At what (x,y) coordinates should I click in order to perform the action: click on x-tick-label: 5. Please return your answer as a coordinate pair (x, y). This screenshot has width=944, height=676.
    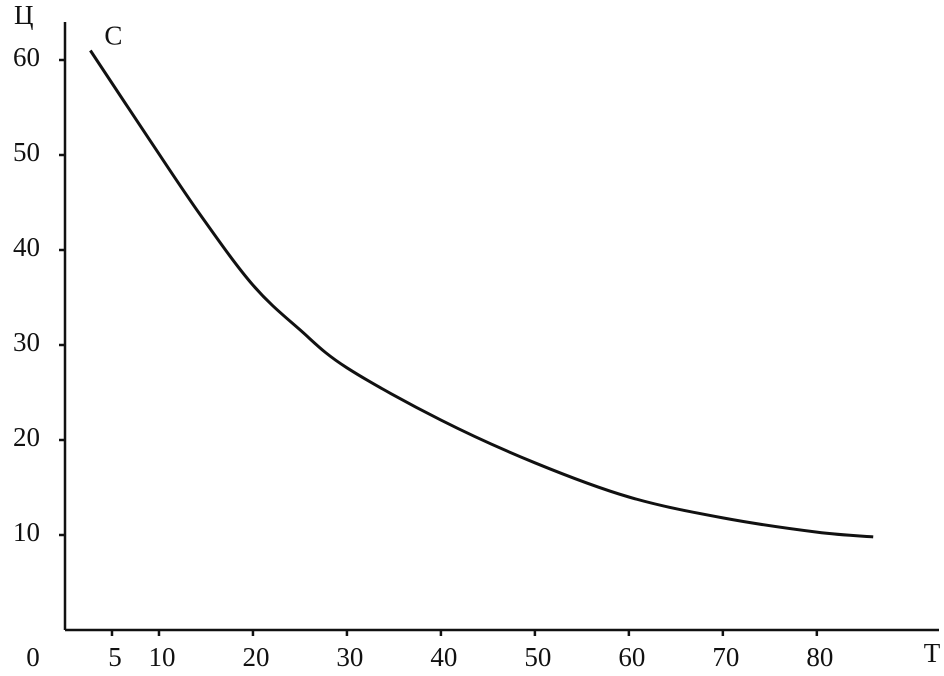
    Looking at the image, I should click on (115, 657).